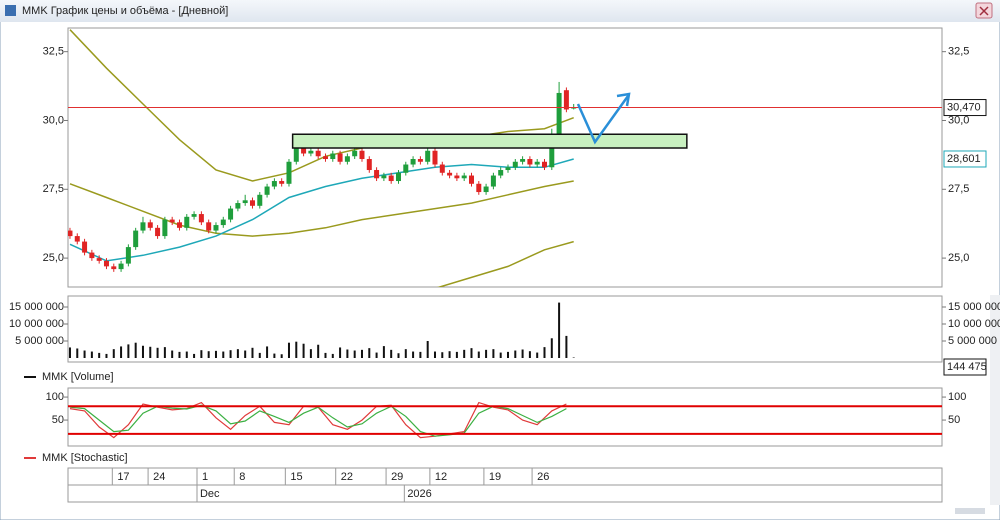 The width and height of the screenshot is (1000, 520). Describe the element at coordinates (984, 11) in the screenshot. I see `close-icon` at that location.